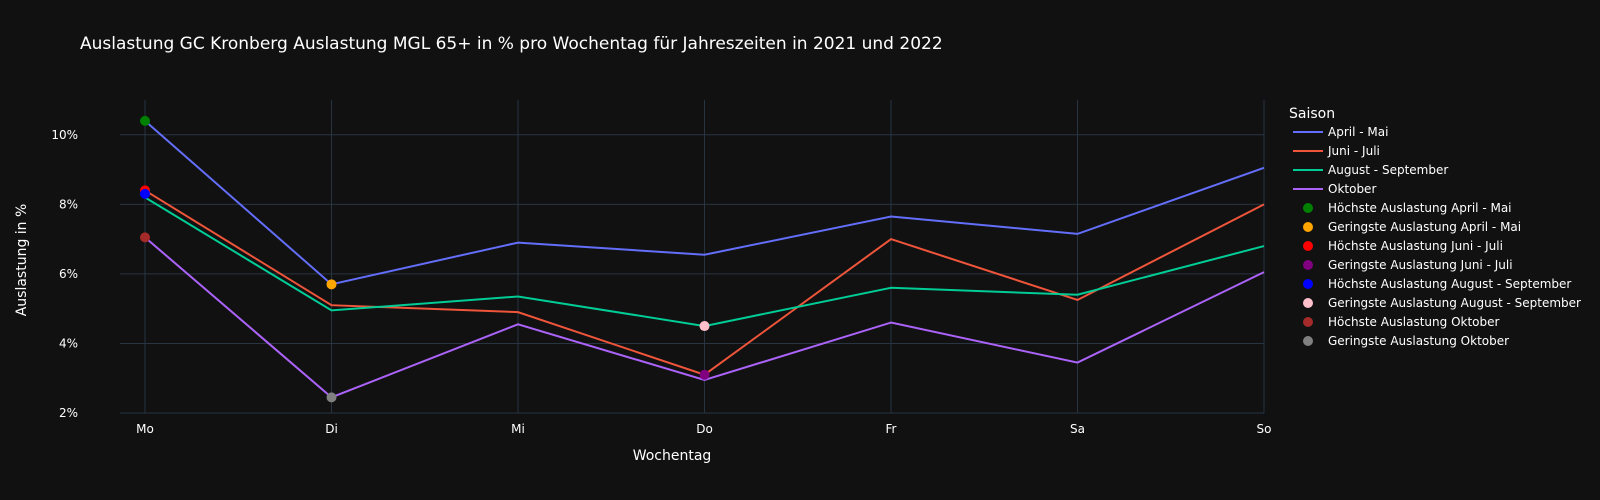 The width and height of the screenshot is (1600, 500). Describe the element at coordinates (1077, 429) in the screenshot. I see `x-tick-label: Sa` at that location.